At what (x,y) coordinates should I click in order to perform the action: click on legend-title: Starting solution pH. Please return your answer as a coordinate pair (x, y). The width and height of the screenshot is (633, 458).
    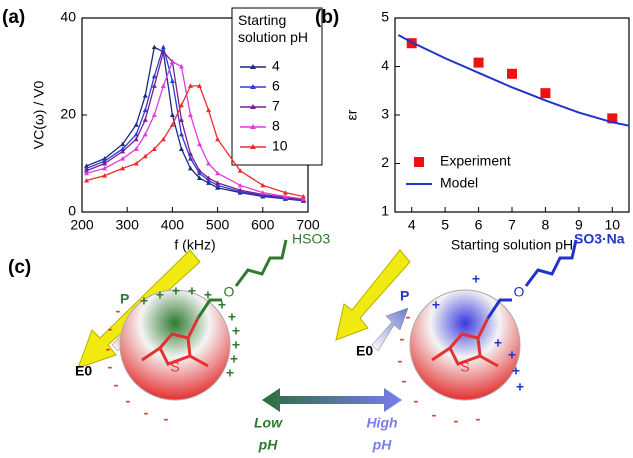
    Looking at the image, I should click on (273, 28).